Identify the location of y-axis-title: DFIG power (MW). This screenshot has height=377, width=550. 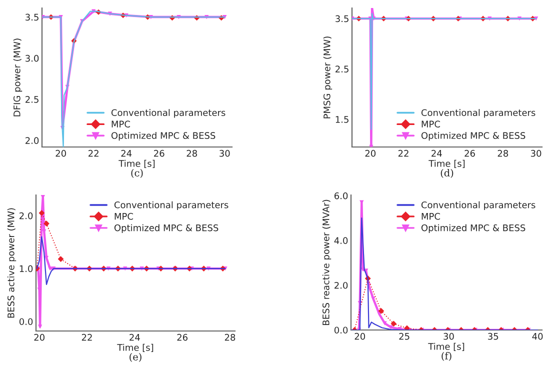
(17, 77).